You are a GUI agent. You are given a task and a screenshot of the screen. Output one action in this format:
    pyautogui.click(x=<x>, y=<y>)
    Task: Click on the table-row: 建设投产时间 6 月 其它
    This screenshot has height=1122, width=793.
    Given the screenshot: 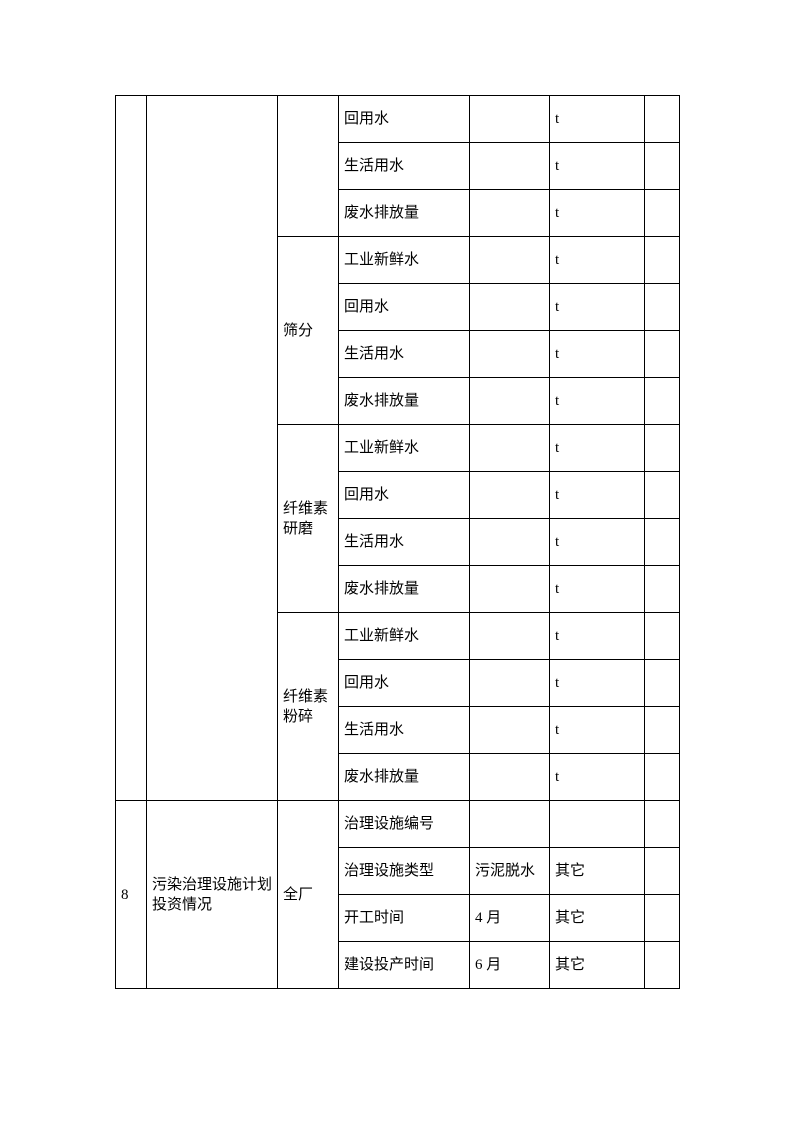 What is the action you would take?
    pyautogui.click(x=398, y=965)
    